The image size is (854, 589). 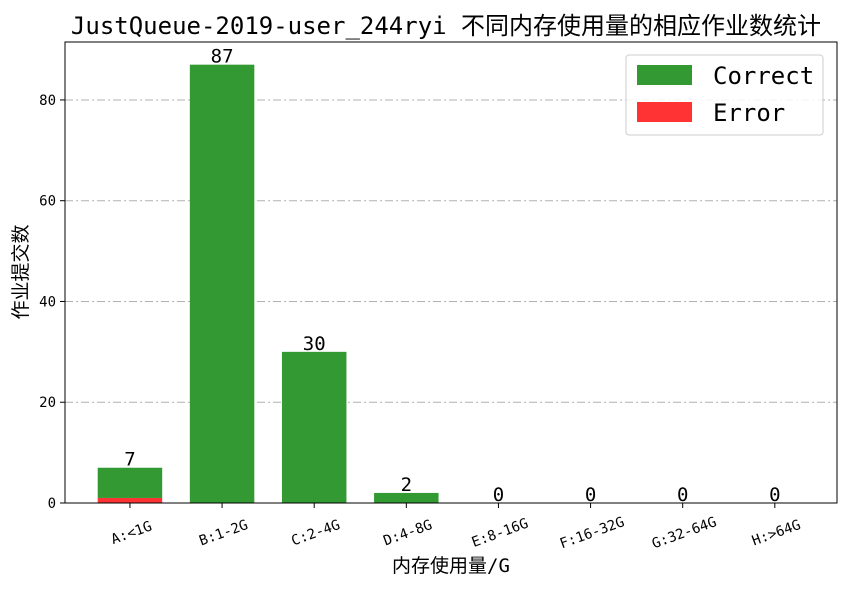 I want to click on legend-label-correct: Correct, so click(x=763, y=76).